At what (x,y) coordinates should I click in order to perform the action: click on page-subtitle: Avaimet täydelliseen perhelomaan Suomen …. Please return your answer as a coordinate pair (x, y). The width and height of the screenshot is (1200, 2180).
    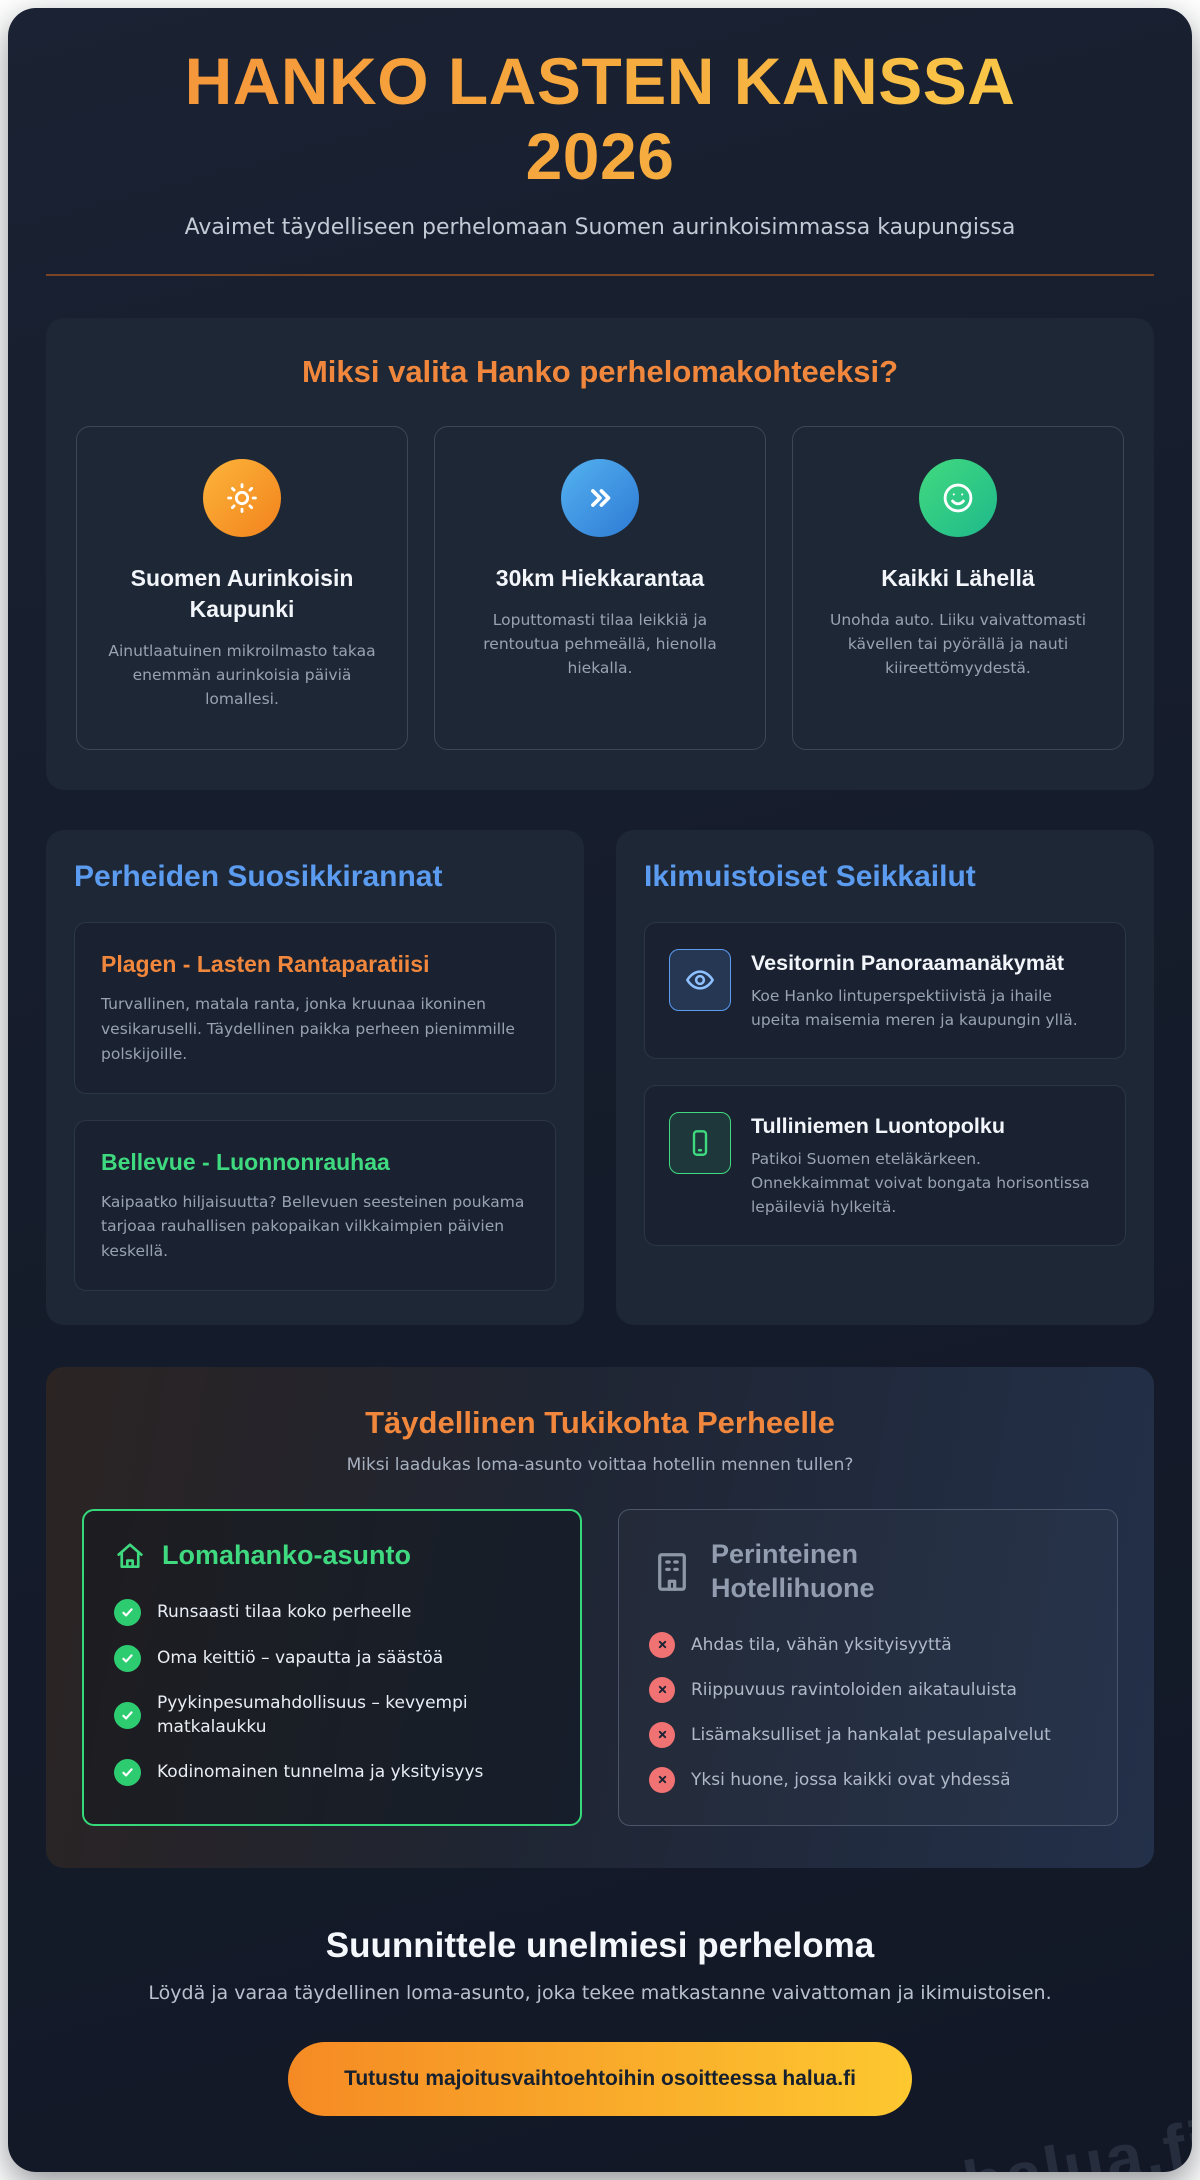
    Looking at the image, I should click on (600, 228).